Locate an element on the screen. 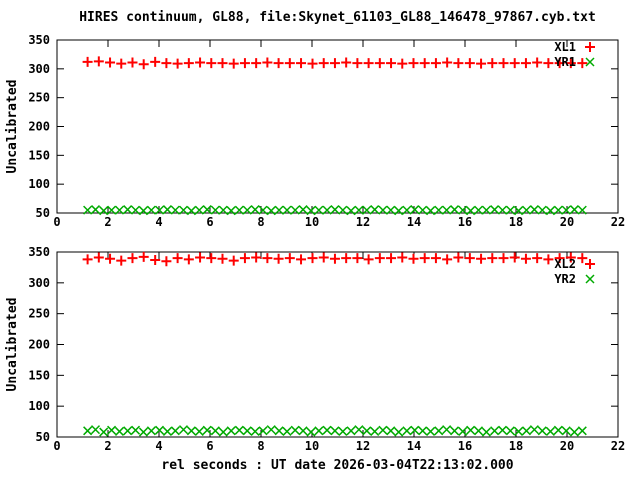 This screenshot has height=480, width=640. panel-bottom-x-tick-label: 18 is located at coordinates (516, 446).